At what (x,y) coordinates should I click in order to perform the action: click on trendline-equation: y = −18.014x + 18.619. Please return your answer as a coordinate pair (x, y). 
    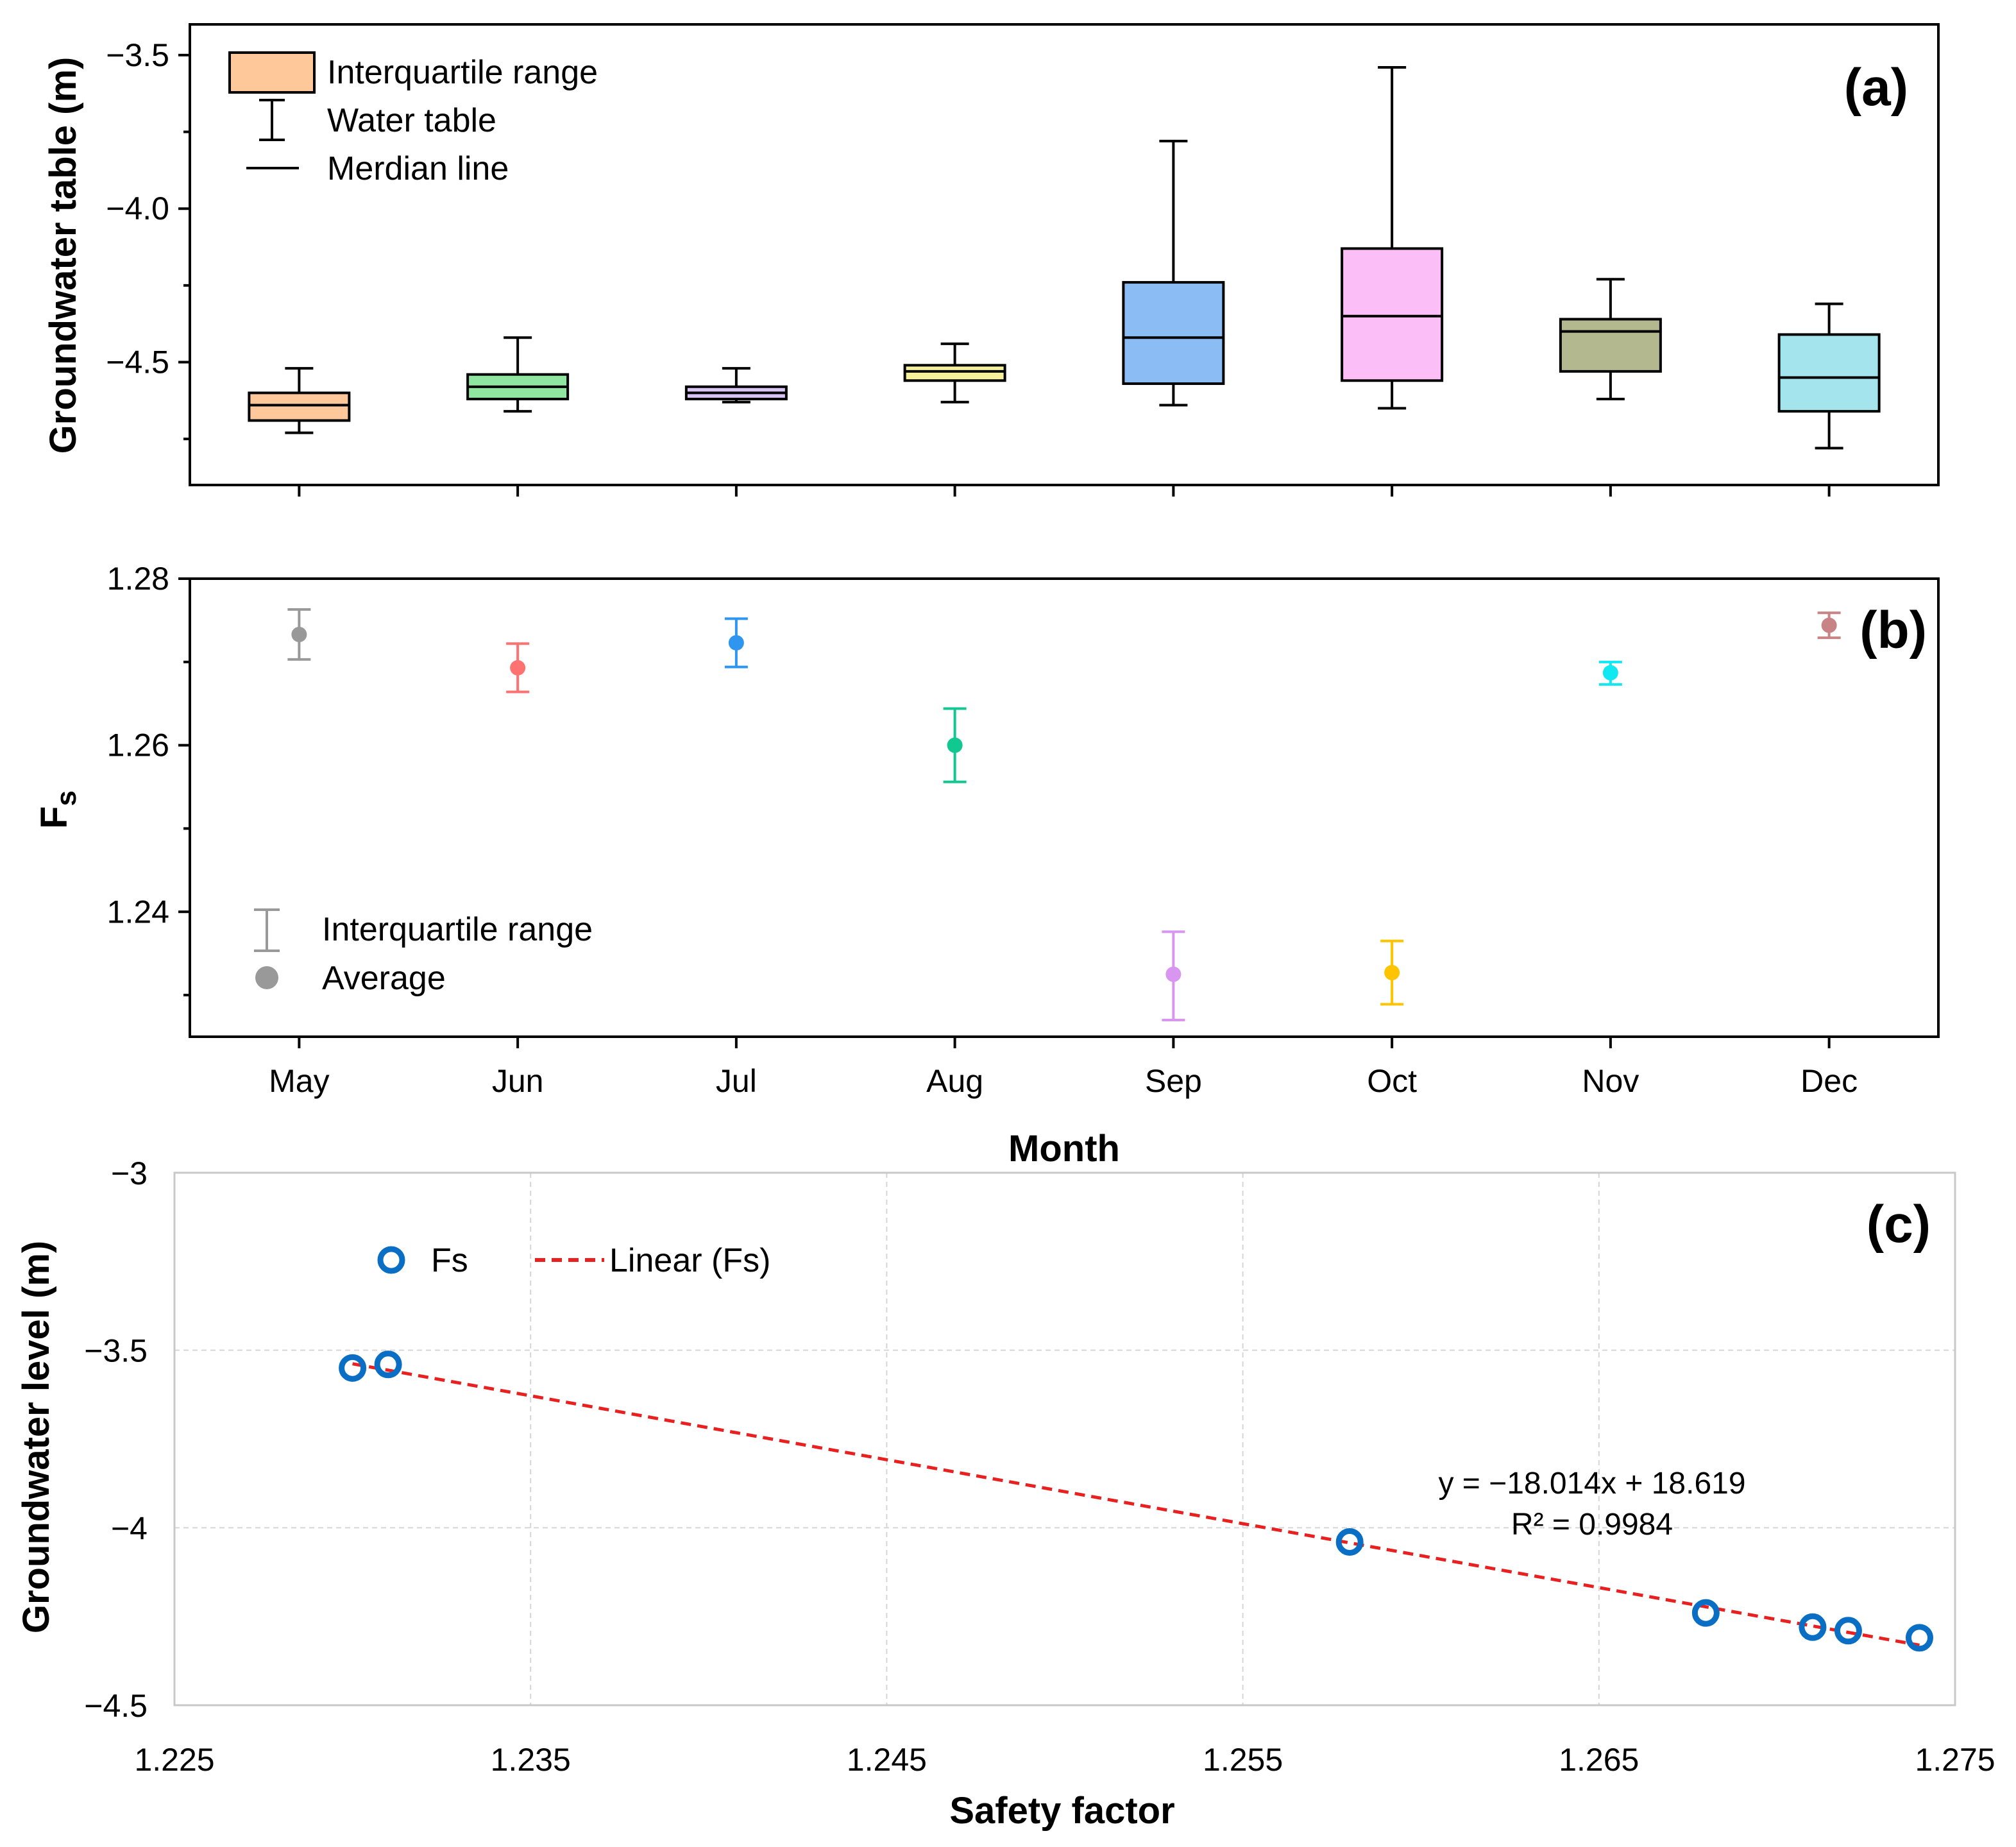
    Looking at the image, I should click on (1591, 1484).